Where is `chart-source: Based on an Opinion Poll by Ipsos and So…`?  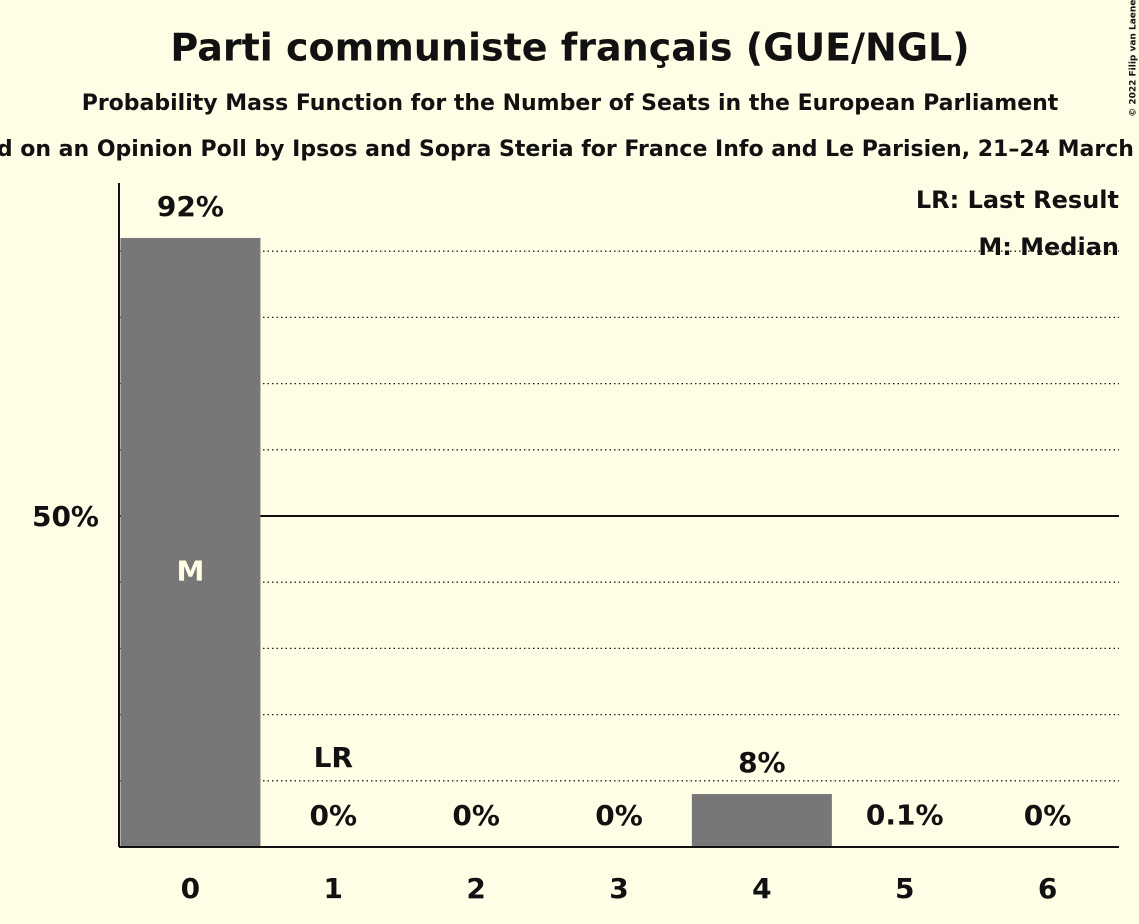 chart-source: Based on an Opinion Poll by Ipsos and So… is located at coordinates (569, 149).